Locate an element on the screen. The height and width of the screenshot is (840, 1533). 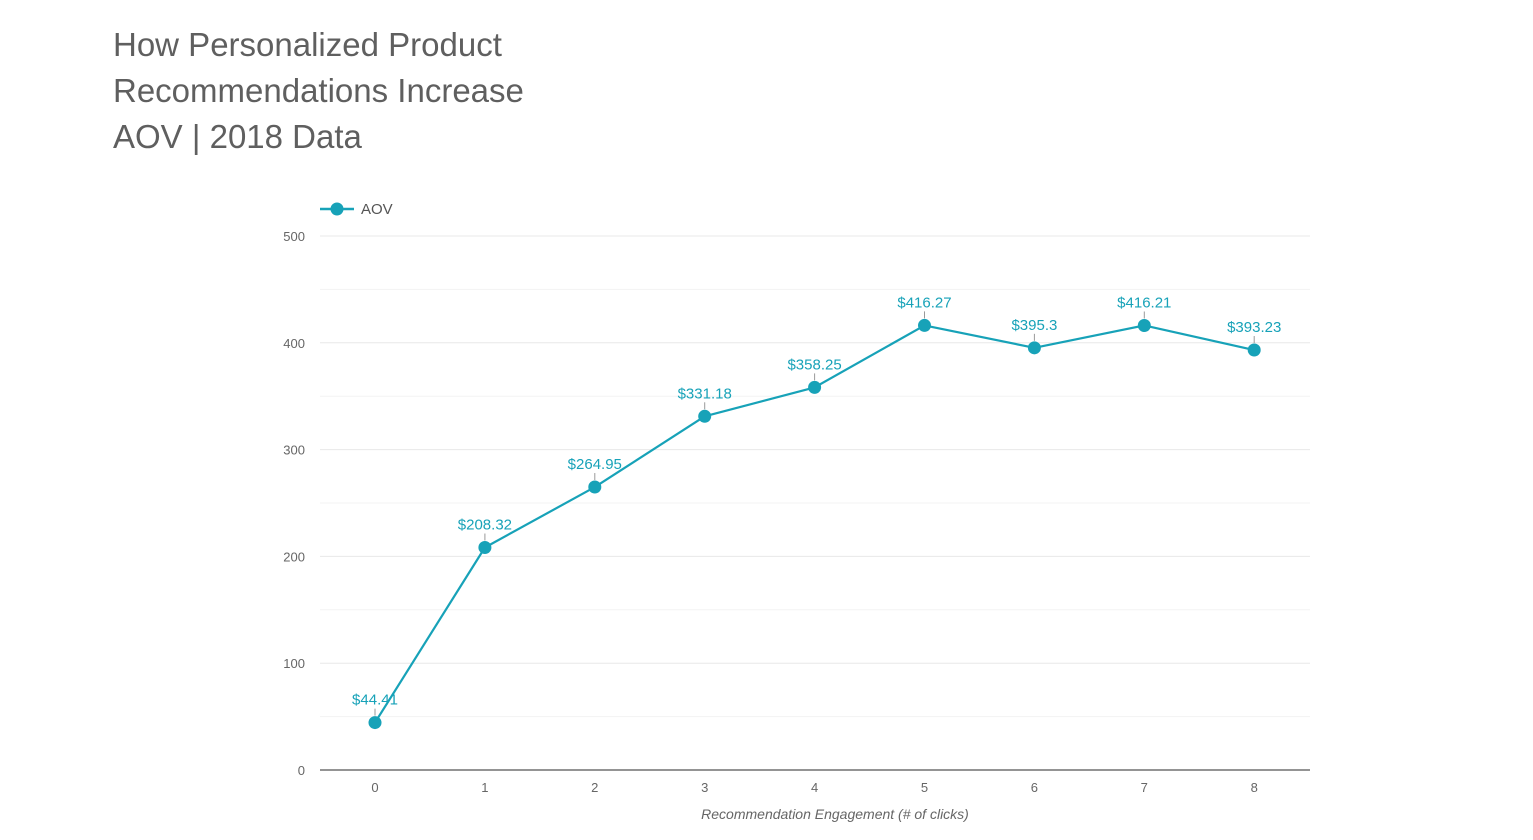
data-label: $264.95 is located at coordinates (595, 464).